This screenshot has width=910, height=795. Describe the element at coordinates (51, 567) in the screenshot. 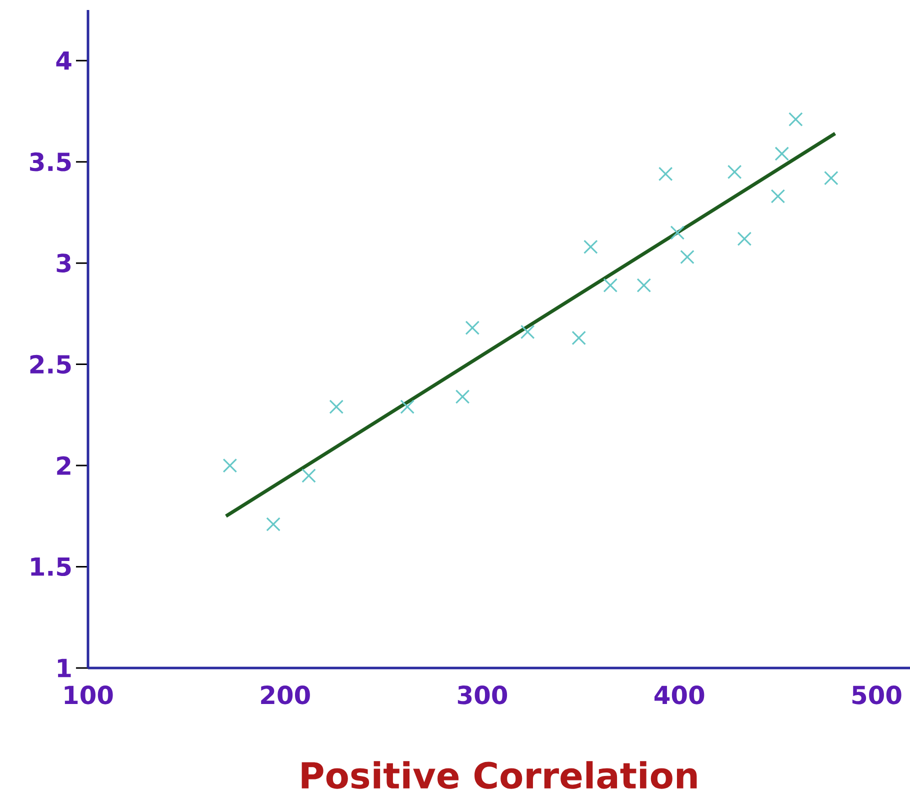

I see `y-tick-label: 1.5` at that location.